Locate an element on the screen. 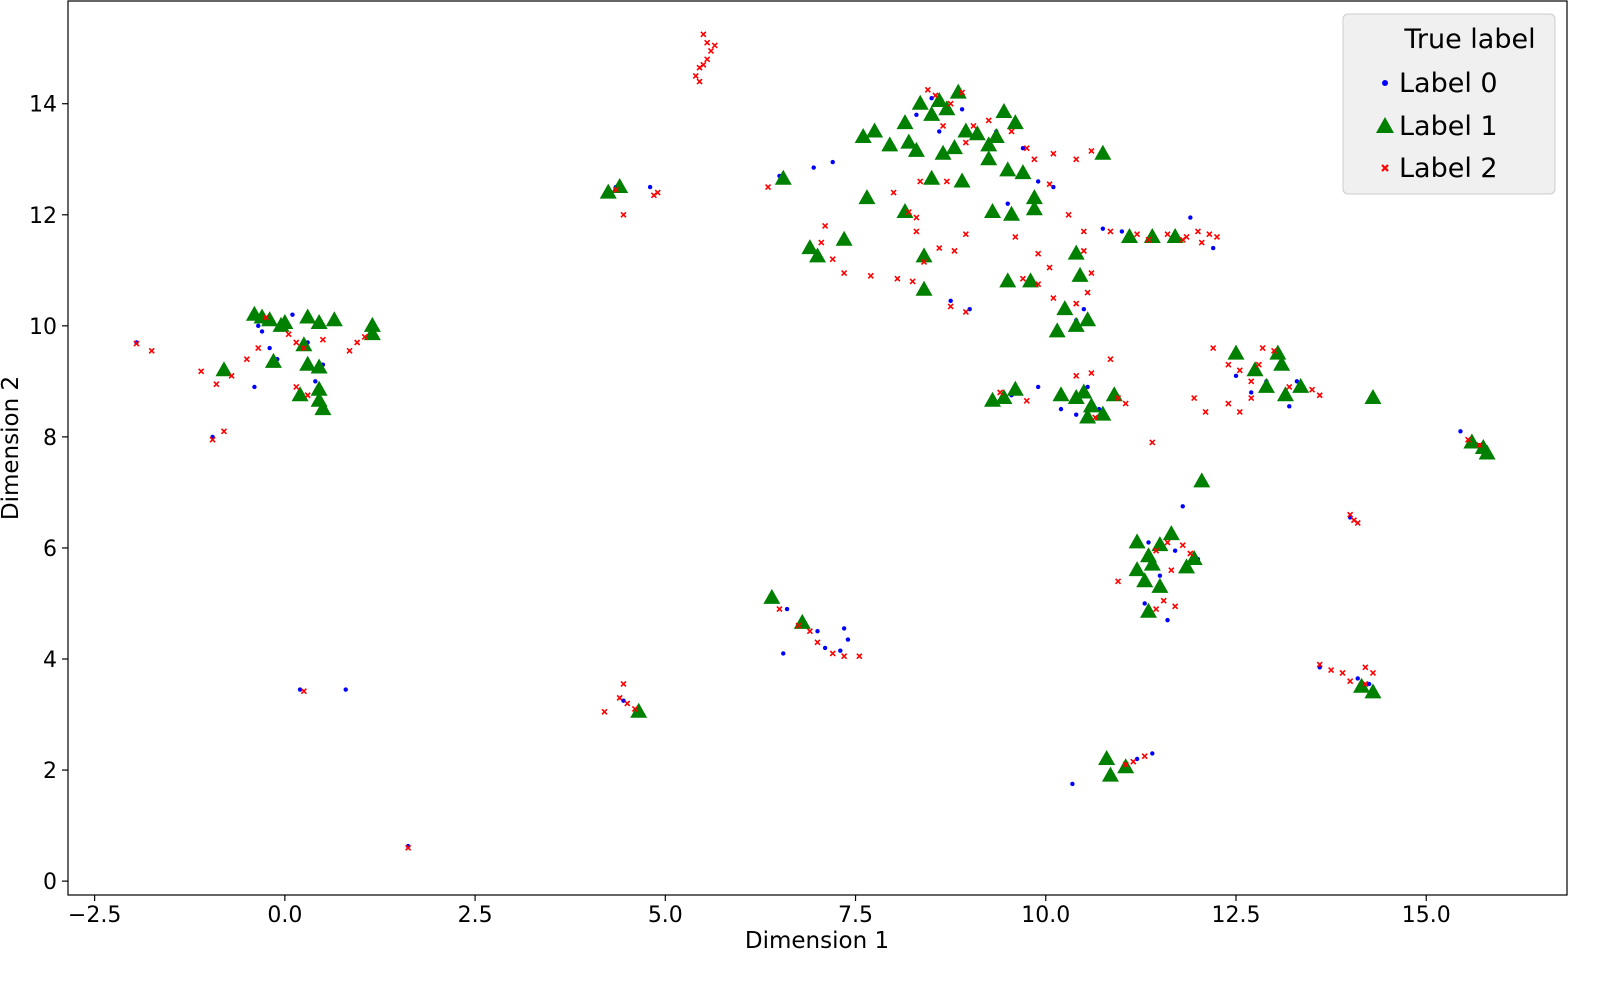  x-tick-label: −2.5 is located at coordinates (94, 915).